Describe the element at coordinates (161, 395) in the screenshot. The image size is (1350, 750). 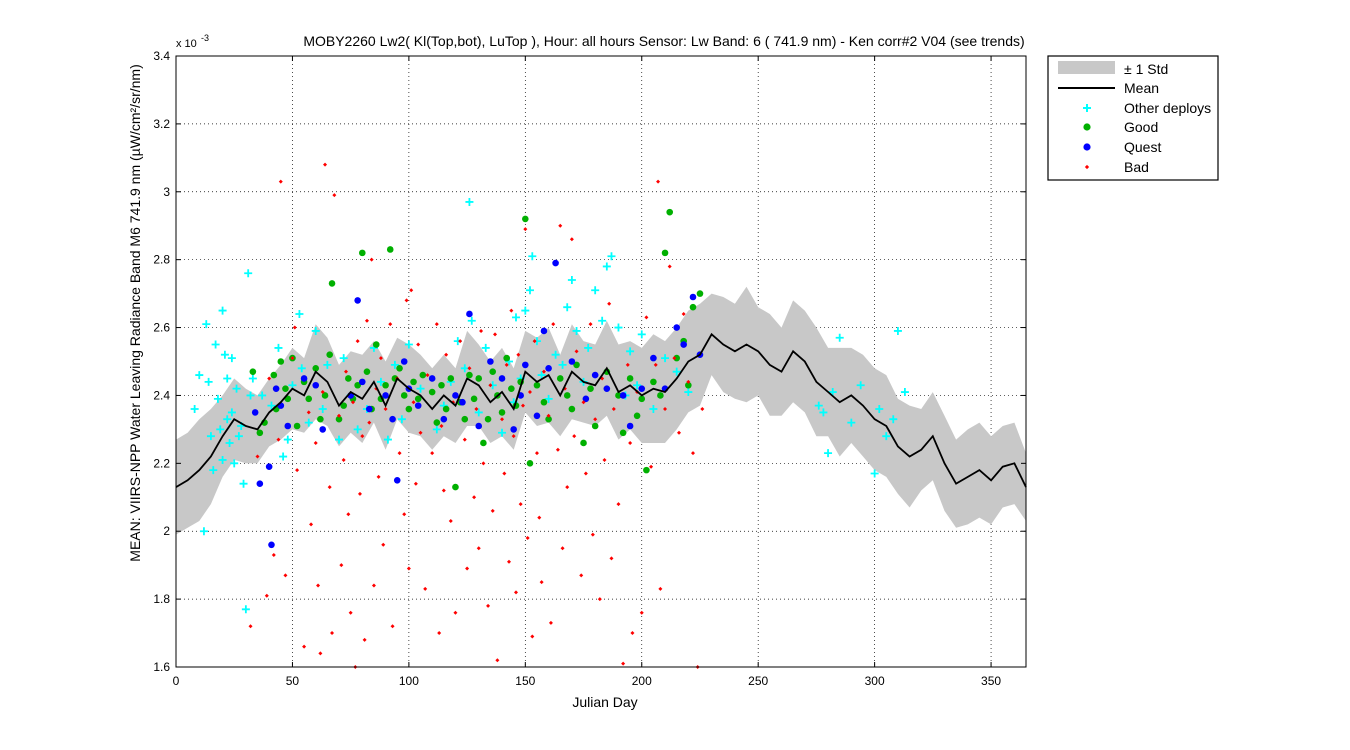
I see `y-tick-label: 2.4` at that location.